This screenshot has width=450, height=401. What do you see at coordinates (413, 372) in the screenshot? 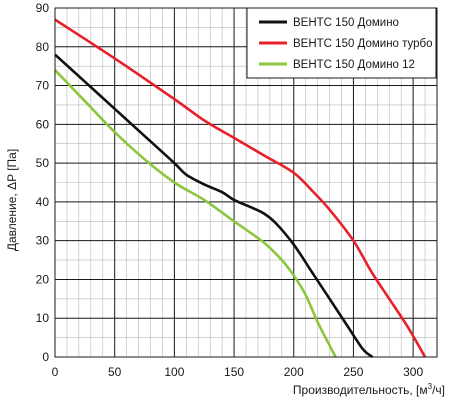
I see `x-tick-label: 300` at bounding box center [413, 372].